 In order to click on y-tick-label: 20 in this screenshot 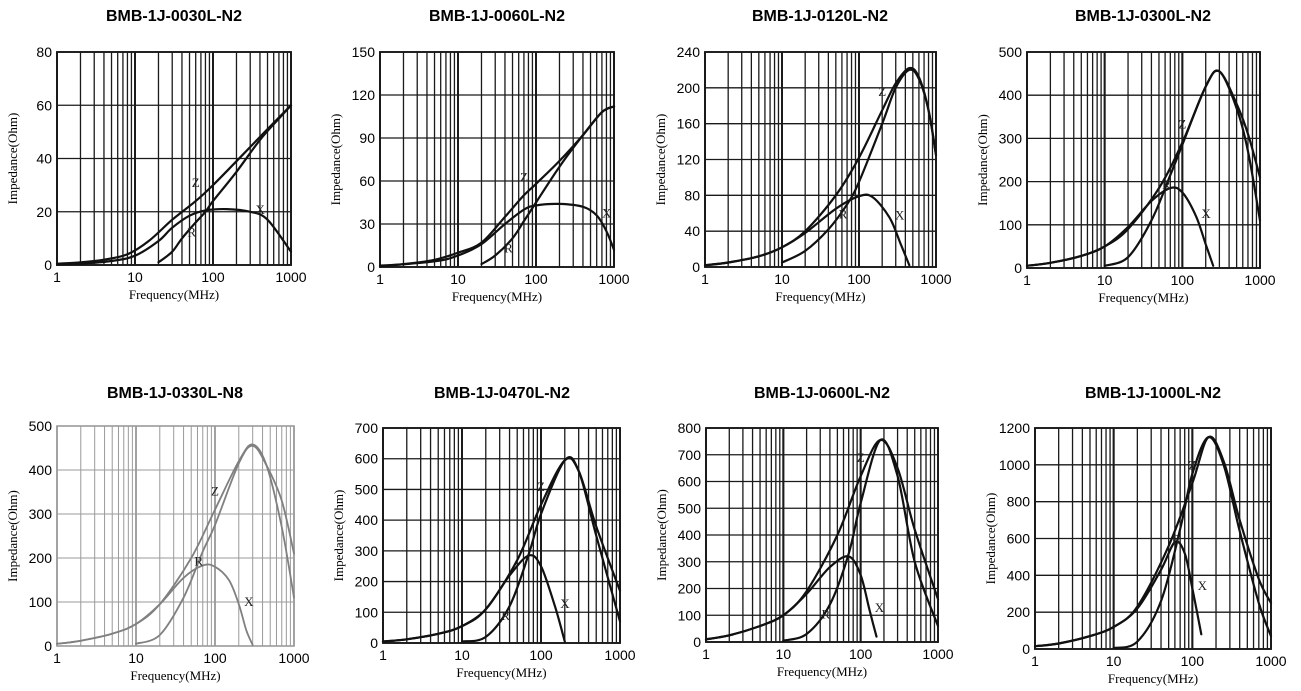, I will do `click(44, 212)`.